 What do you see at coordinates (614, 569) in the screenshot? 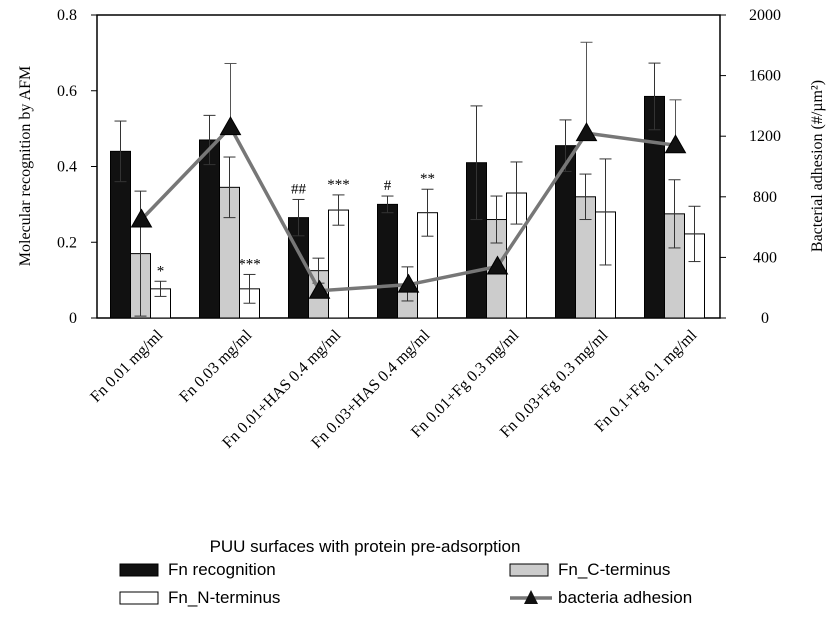
I see `legend-label: Fn_C-terminus` at bounding box center [614, 569].